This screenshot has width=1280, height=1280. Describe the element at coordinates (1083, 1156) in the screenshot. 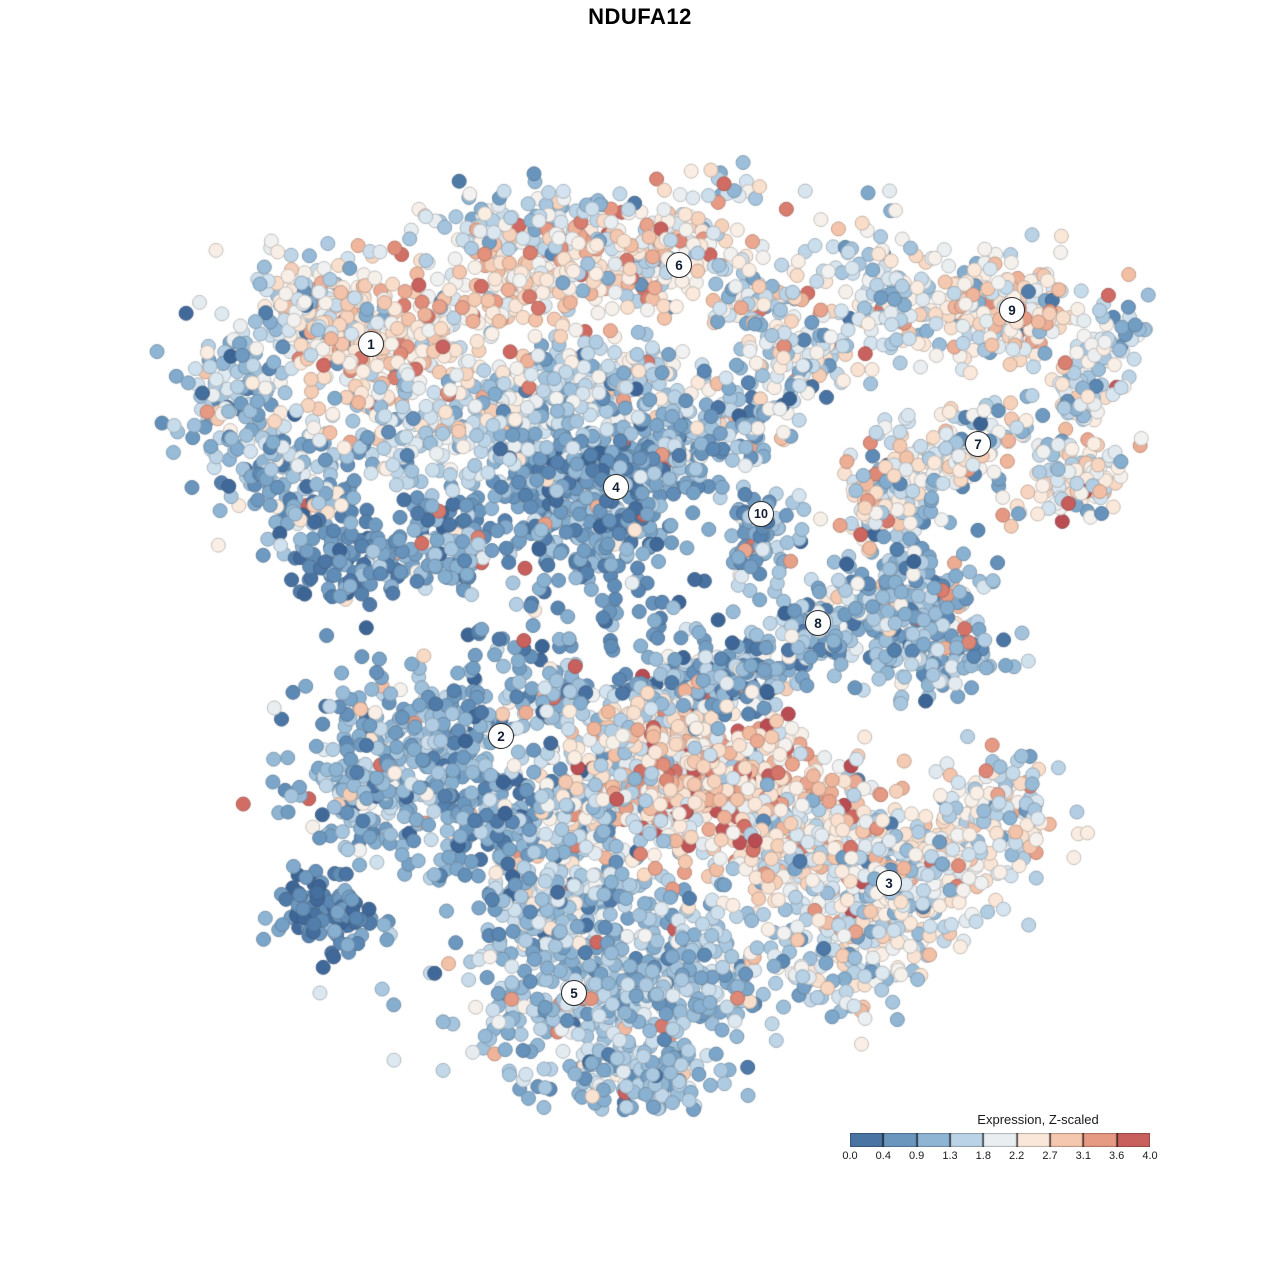

I see `legend-tick-label: 3.1` at that location.